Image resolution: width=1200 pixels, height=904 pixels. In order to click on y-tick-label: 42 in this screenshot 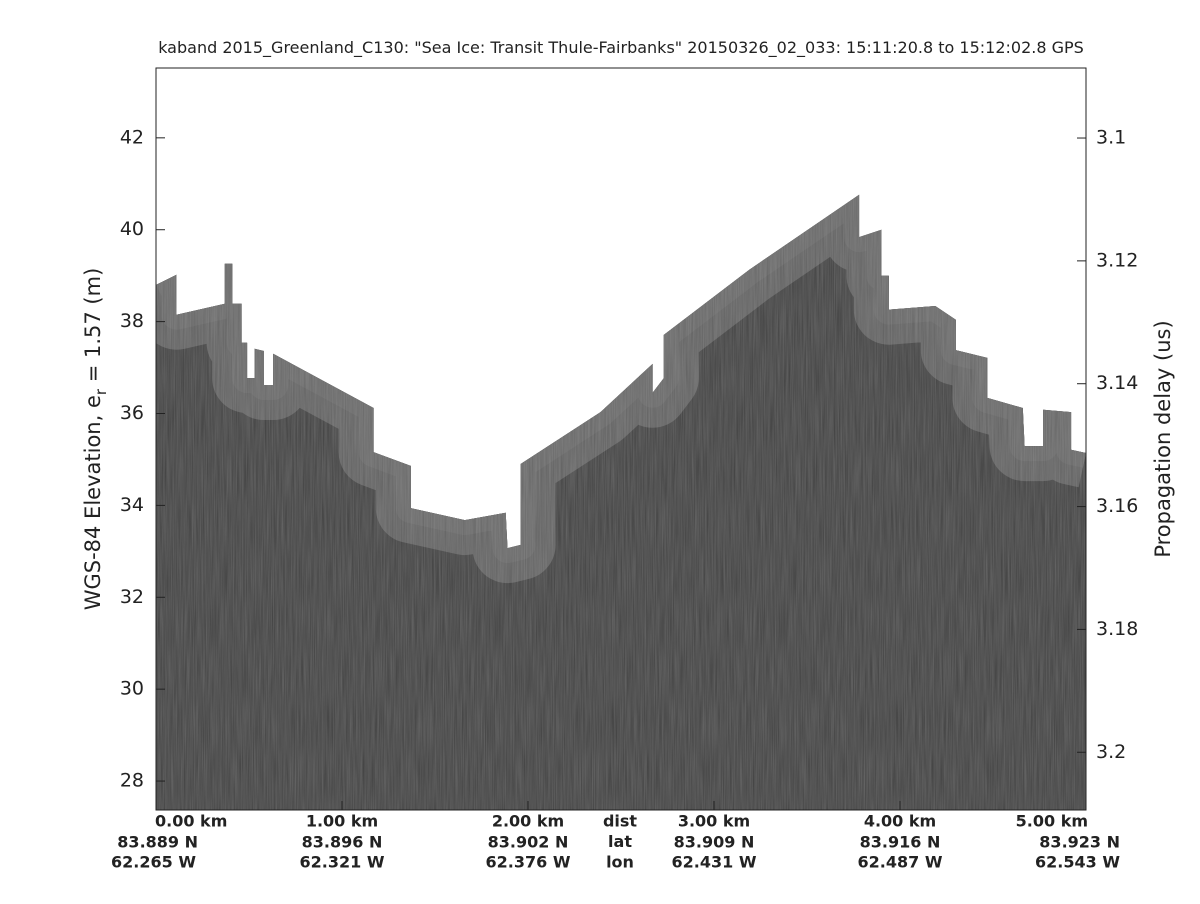, I will do `click(132, 137)`.